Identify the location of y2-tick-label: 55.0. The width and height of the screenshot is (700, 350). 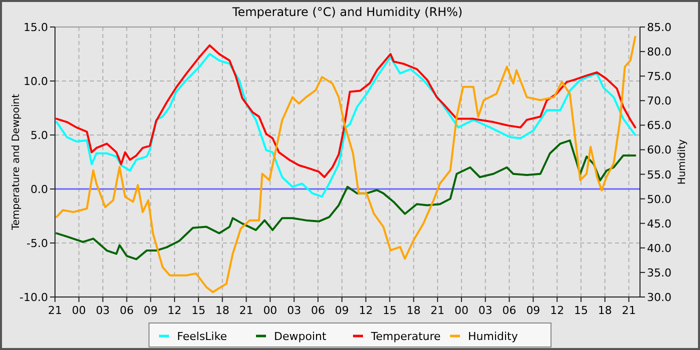
(659, 175).